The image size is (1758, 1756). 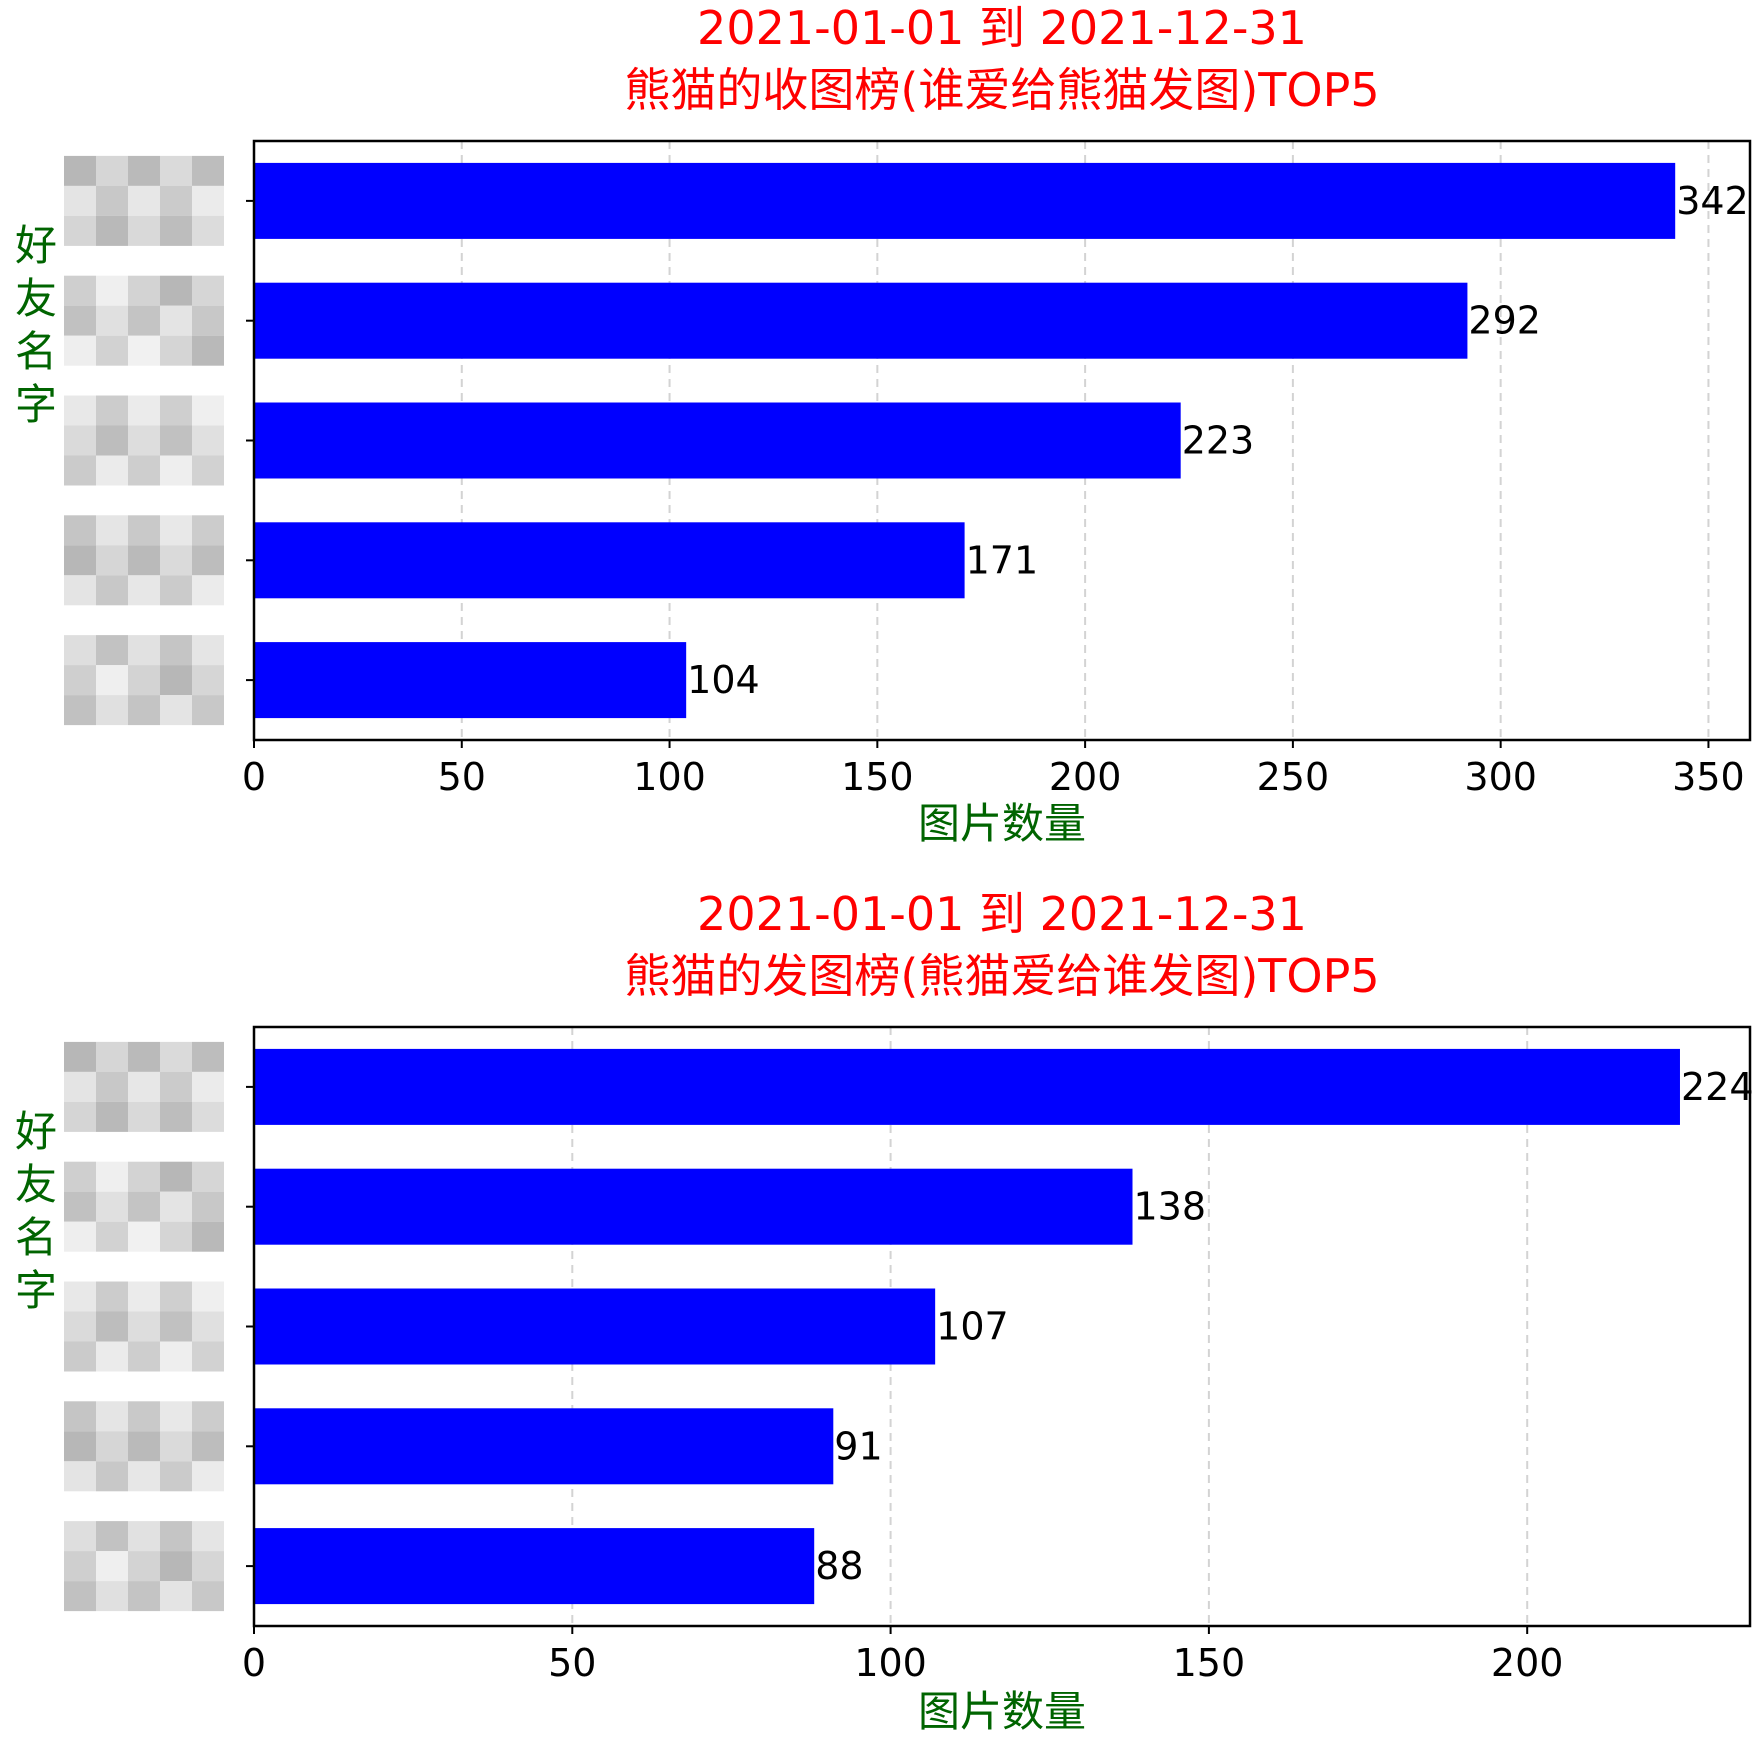 What do you see at coordinates (1504, 321) in the screenshot?
I see `bar-value-label: 292` at bounding box center [1504, 321].